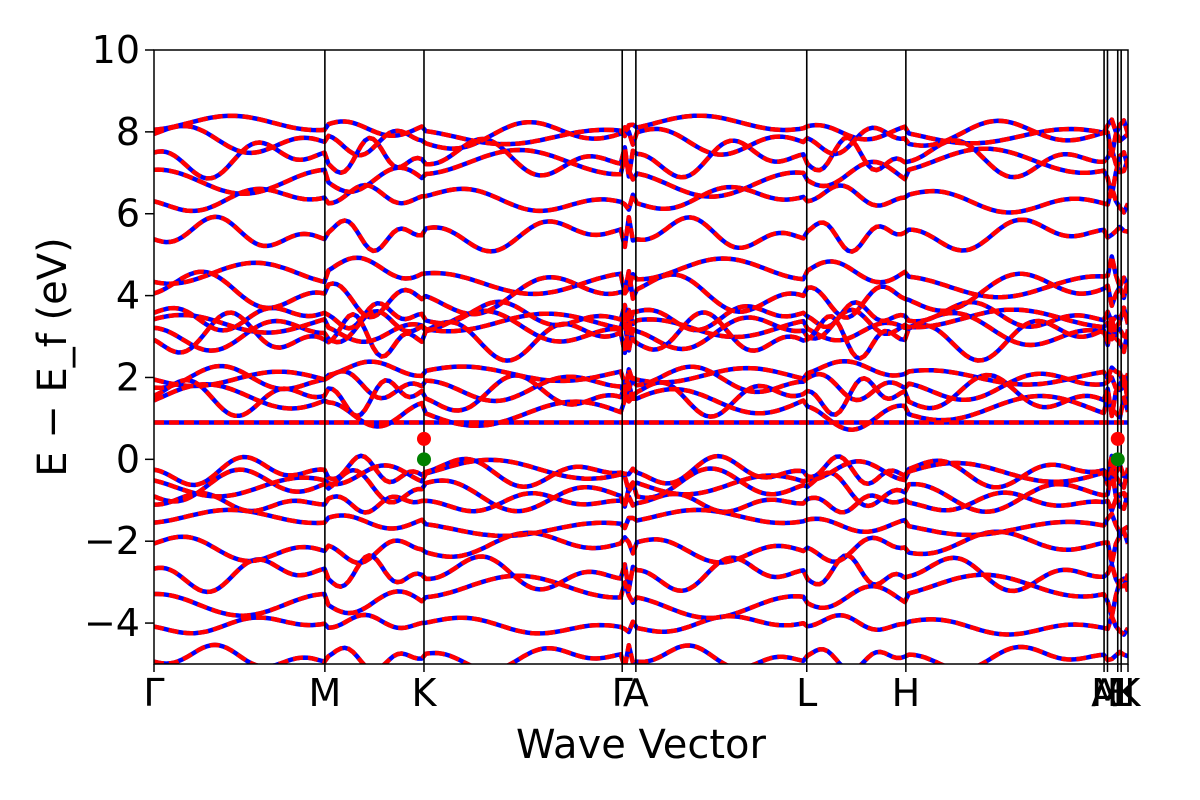 The image size is (1200, 800). I want to click on y-tick-label: 0, so click(128, 459).